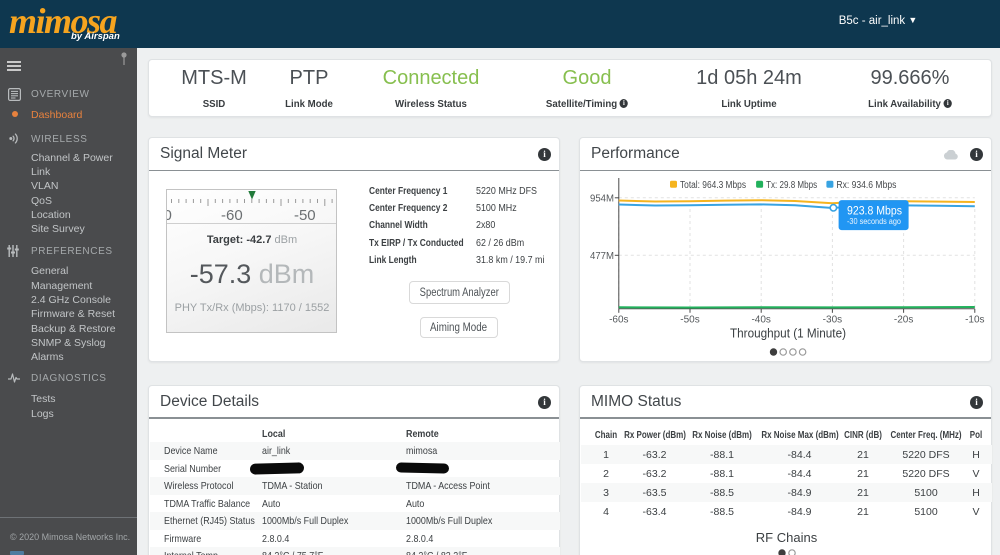 The image size is (1000, 555). I want to click on svg-text: -60, so click(232, 215).